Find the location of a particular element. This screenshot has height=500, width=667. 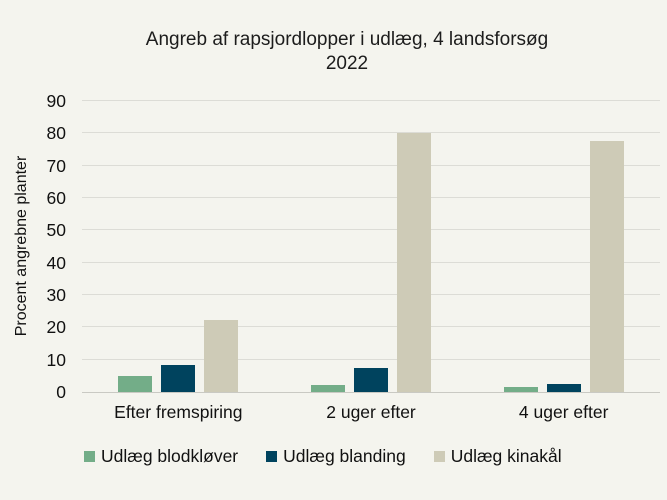

legend-item: Udlæg blanding is located at coordinates (336, 456).